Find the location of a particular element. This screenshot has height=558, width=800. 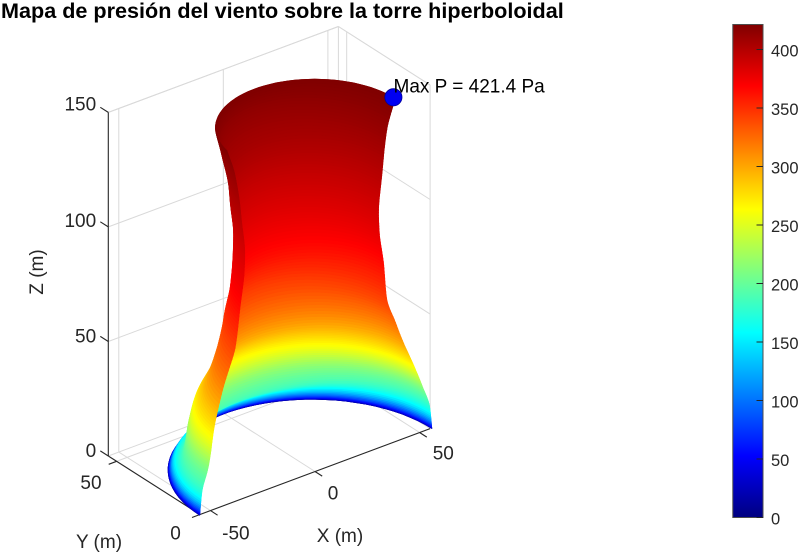

svg-text: 400 is located at coordinates (785, 52).